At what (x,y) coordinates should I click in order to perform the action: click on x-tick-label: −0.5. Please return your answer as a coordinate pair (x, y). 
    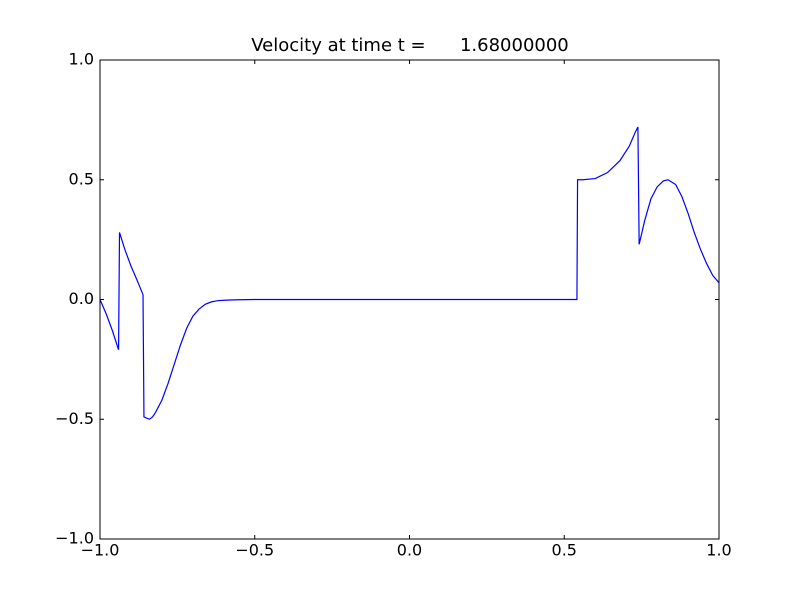
    Looking at the image, I should click on (254, 550).